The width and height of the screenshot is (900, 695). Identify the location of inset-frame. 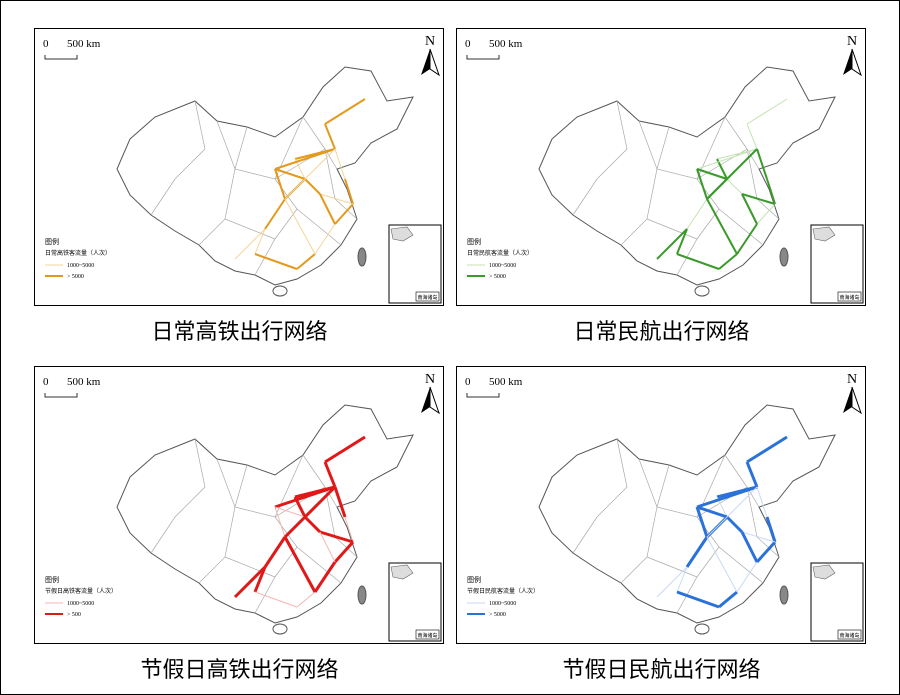
(415, 264).